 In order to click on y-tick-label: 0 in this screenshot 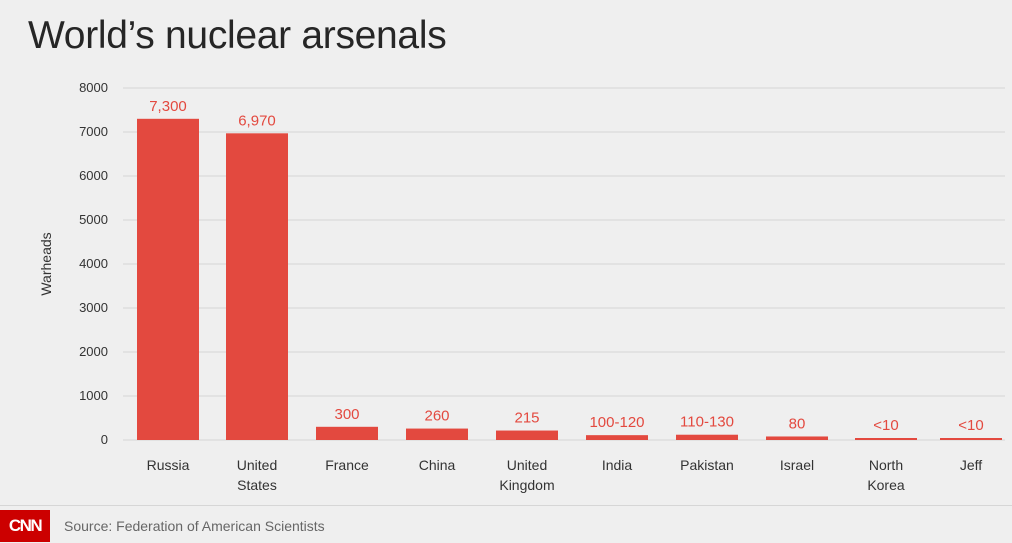, I will do `click(104, 439)`.